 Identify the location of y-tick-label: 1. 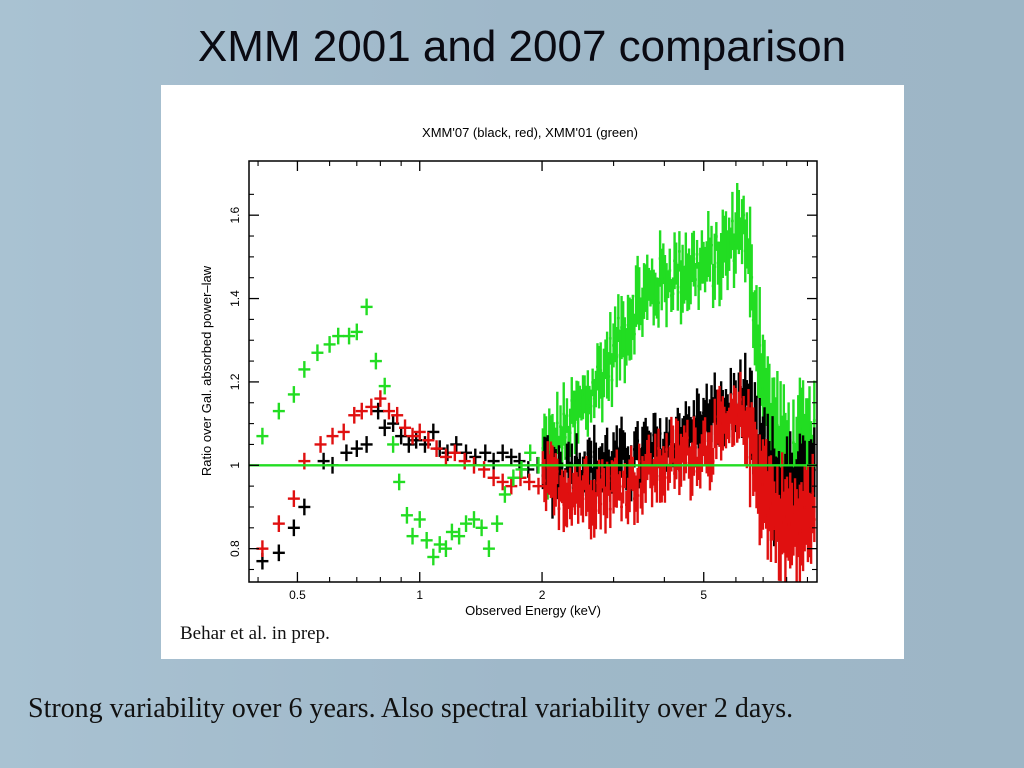
(235, 465).